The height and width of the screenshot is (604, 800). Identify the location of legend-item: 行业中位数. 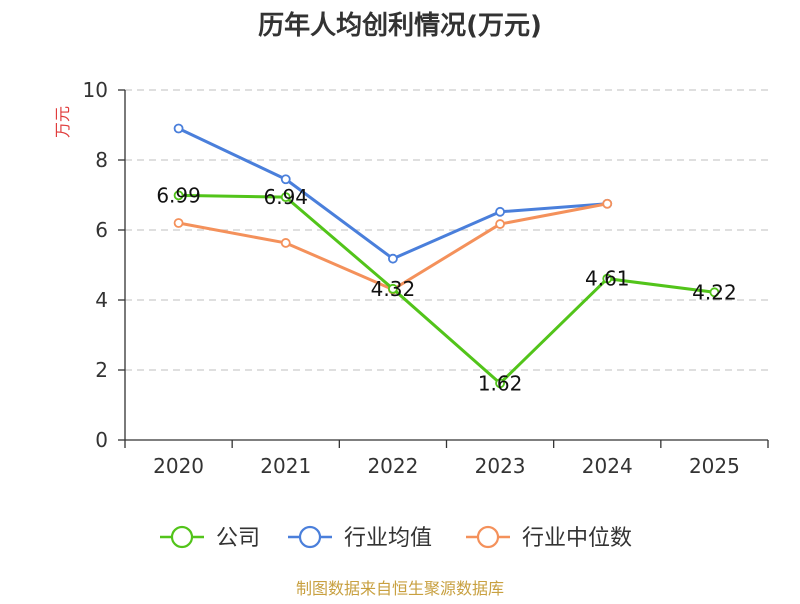
(549, 538).